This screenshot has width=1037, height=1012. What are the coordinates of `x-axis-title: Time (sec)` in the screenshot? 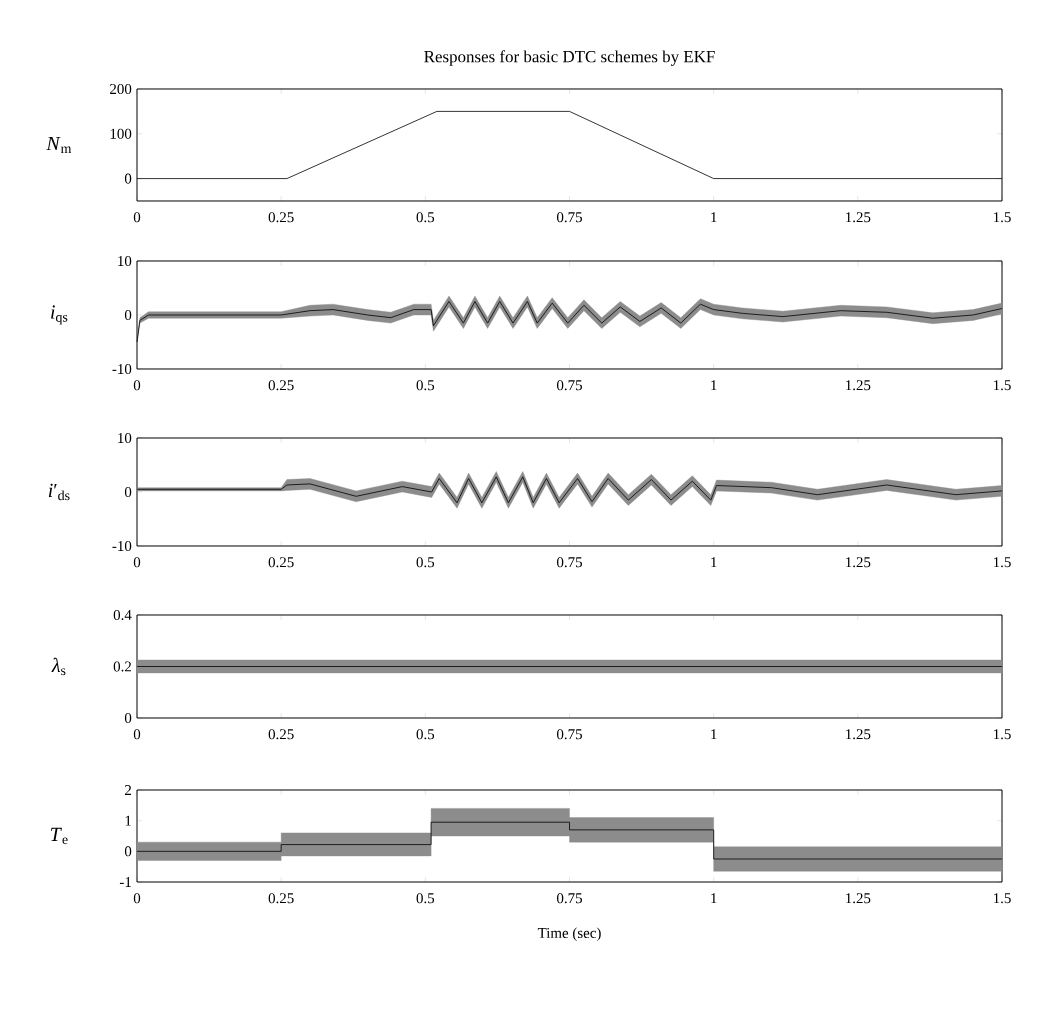 It's located at (569, 934).